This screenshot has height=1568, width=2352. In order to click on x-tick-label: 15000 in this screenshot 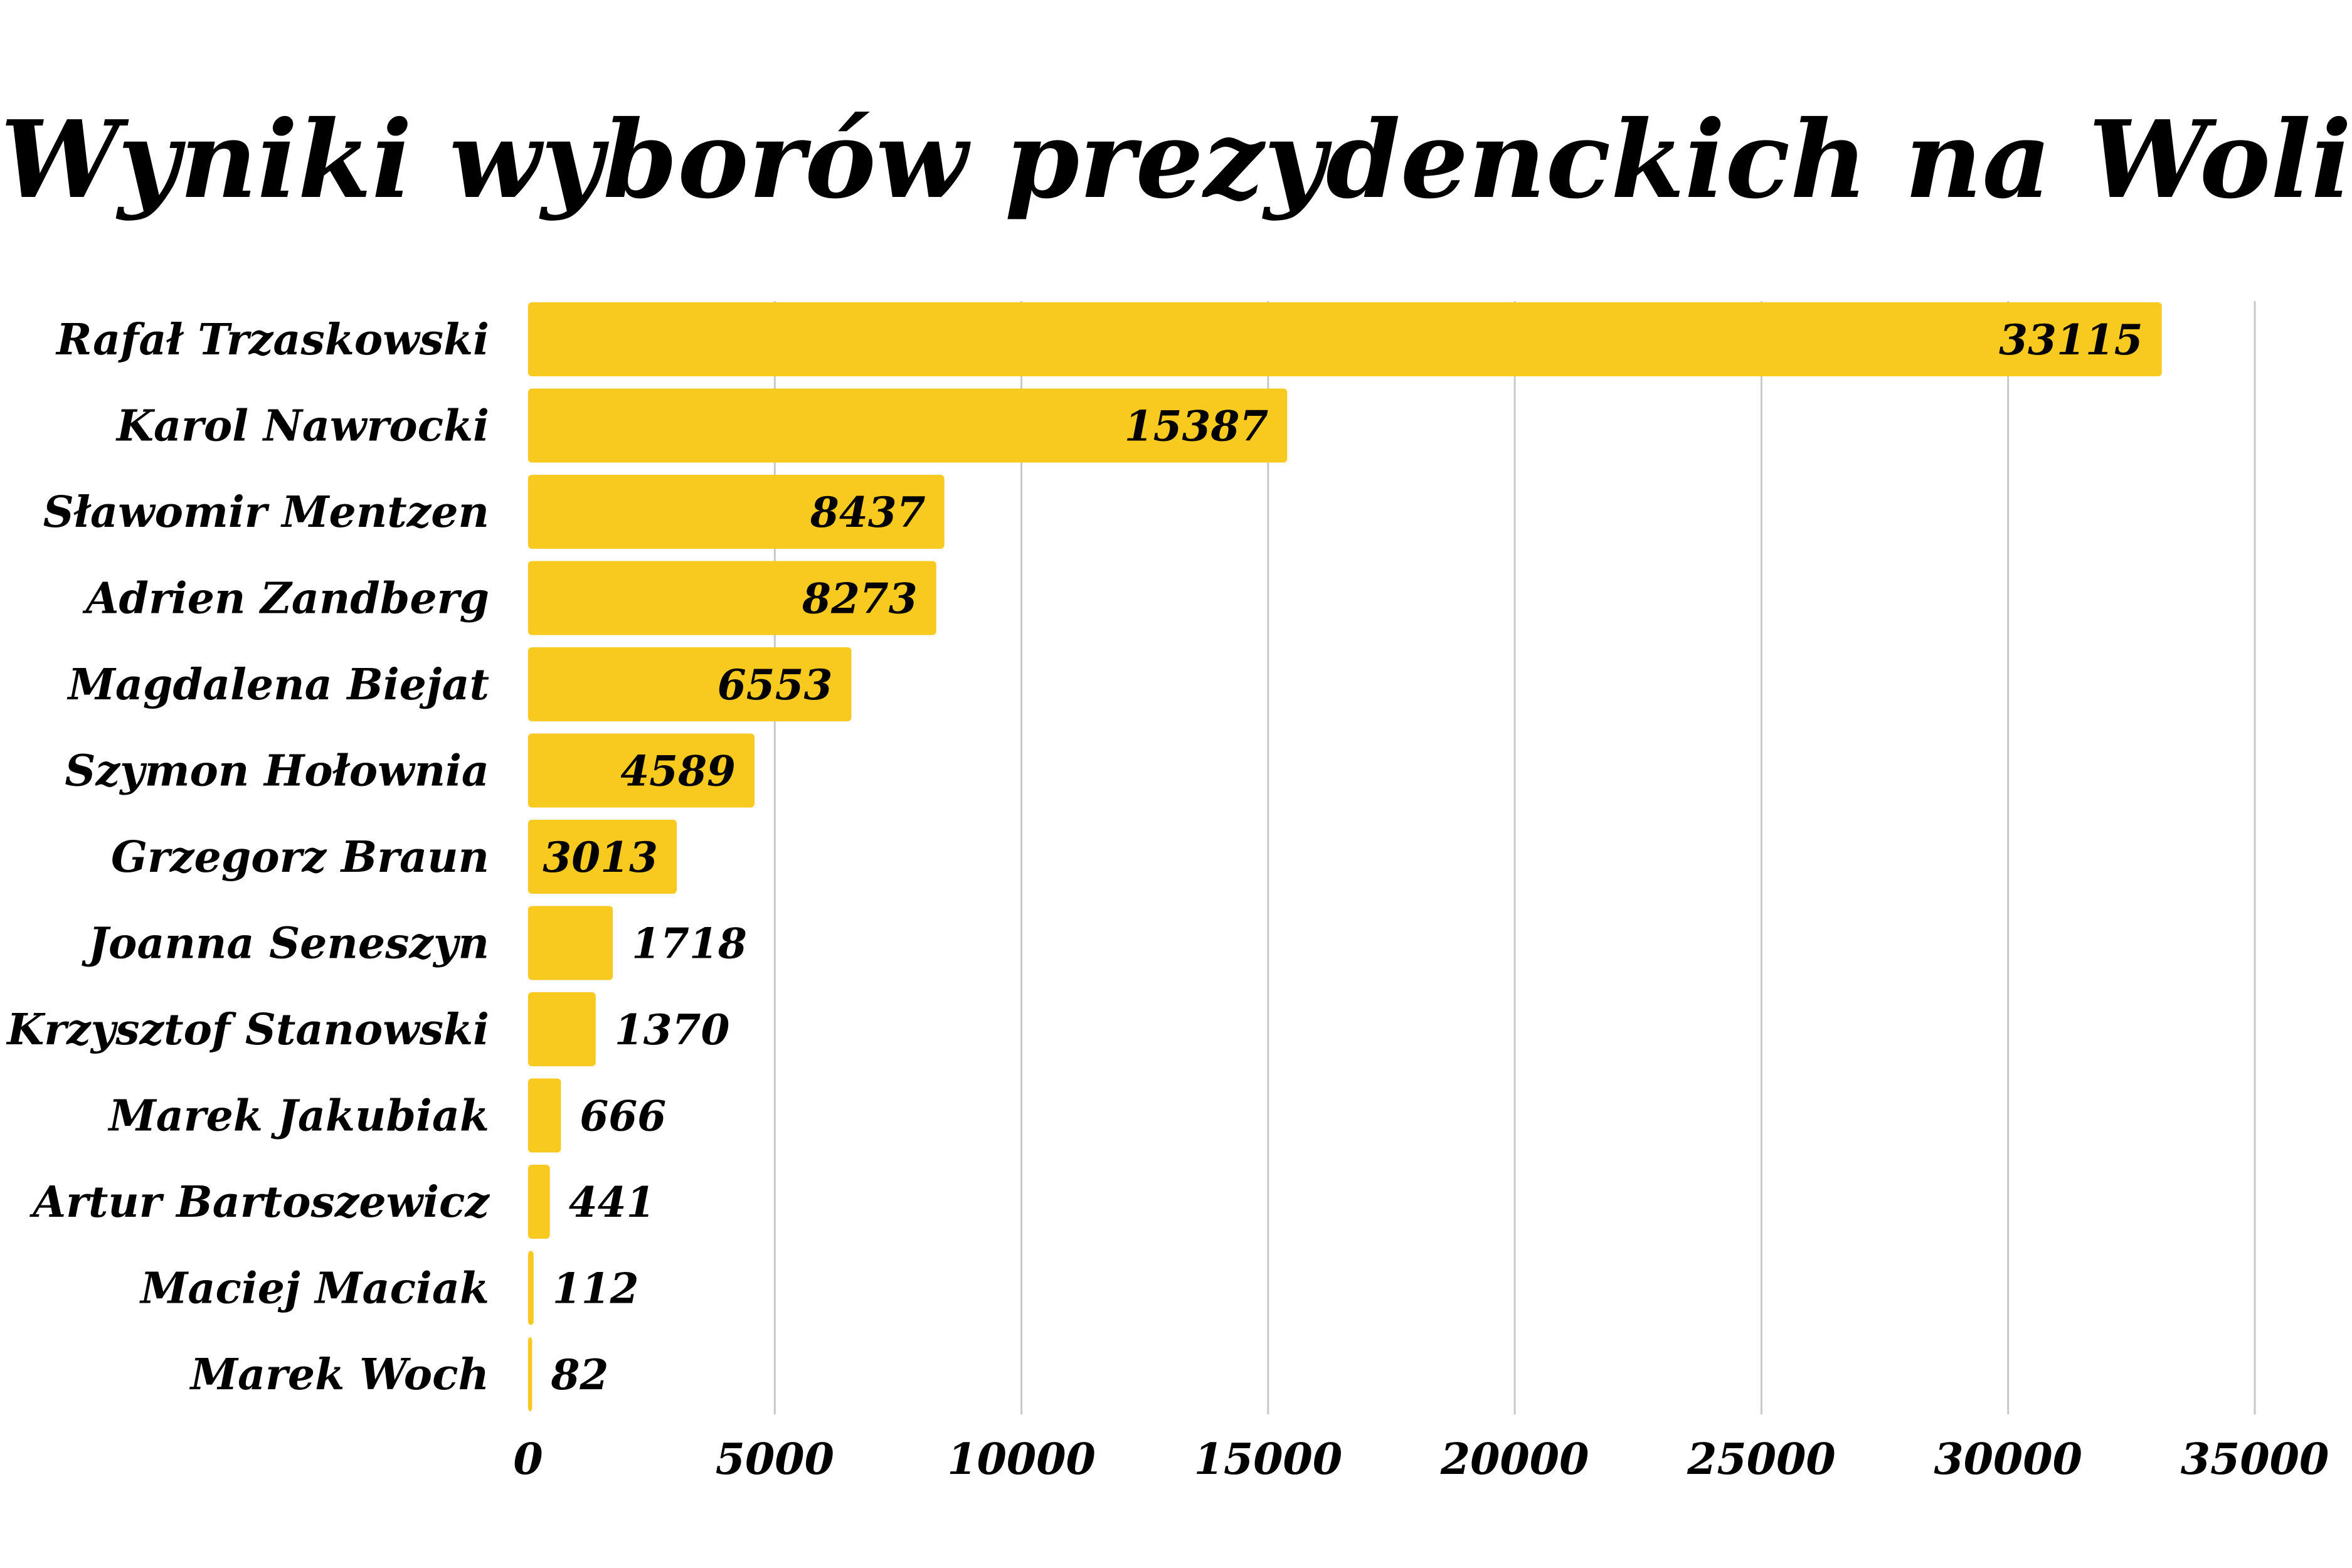, I will do `click(1268, 1460)`.